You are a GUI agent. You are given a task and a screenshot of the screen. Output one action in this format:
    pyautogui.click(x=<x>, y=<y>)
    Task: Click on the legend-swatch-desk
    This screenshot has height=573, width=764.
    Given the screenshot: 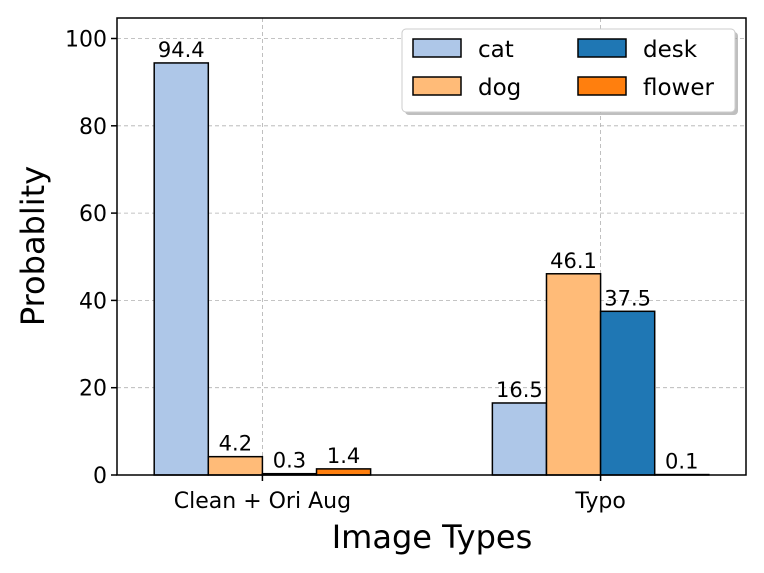 What is the action you would take?
    pyautogui.click(x=602, y=48)
    